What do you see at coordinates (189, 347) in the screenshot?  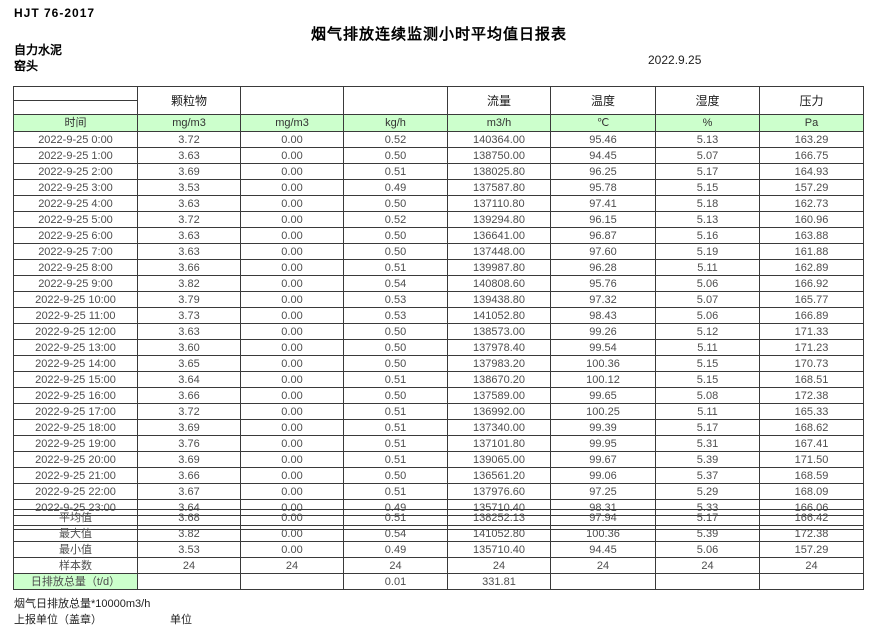 I see `cell-value: 3.60` at bounding box center [189, 347].